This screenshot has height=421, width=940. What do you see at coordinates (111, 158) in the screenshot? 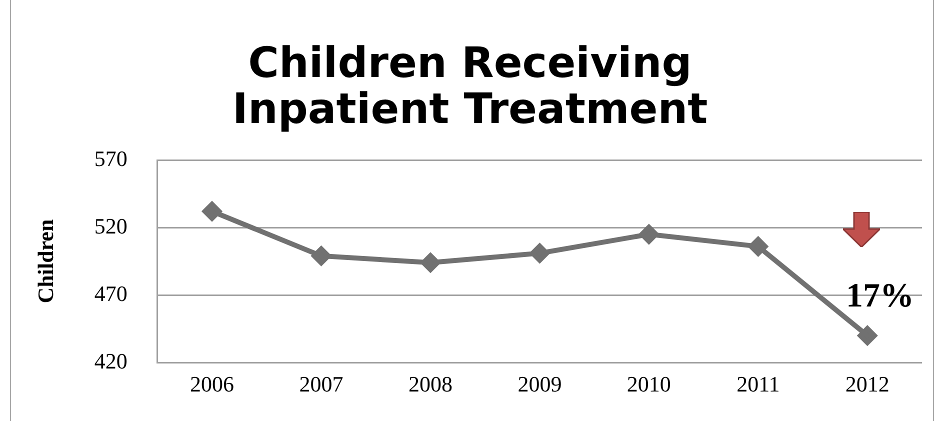
I see `y-tick-label: 570` at bounding box center [111, 158].